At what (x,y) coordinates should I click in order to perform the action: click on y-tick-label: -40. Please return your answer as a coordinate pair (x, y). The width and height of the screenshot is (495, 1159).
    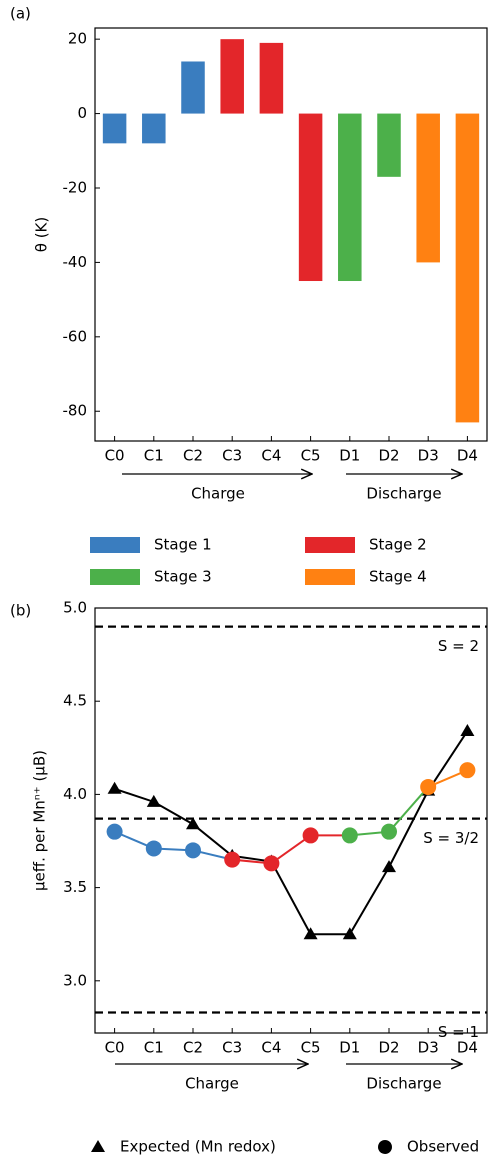
    Looking at the image, I should click on (75, 262).